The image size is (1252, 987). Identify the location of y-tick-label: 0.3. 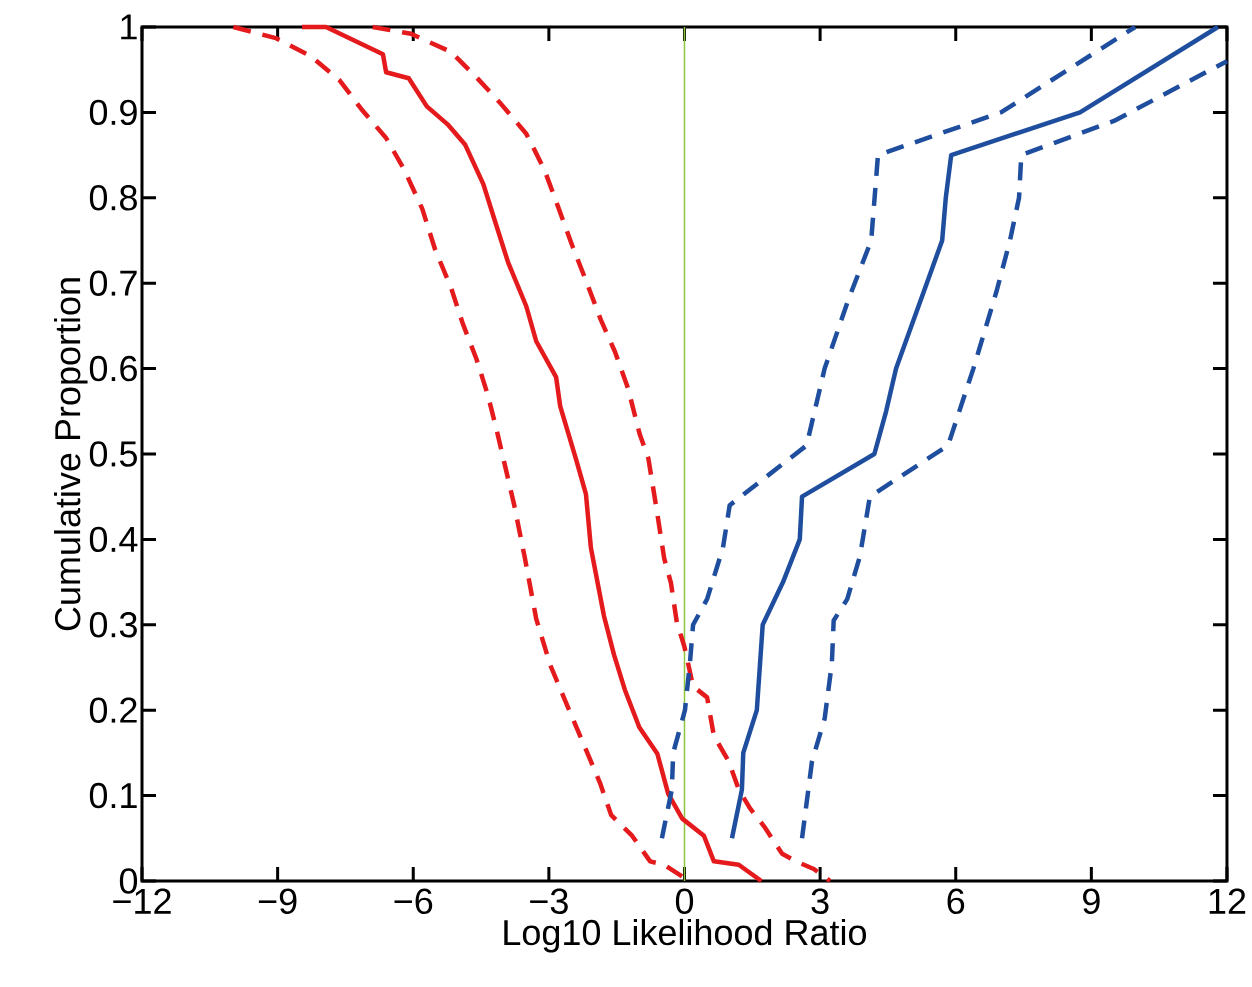
(113, 625).